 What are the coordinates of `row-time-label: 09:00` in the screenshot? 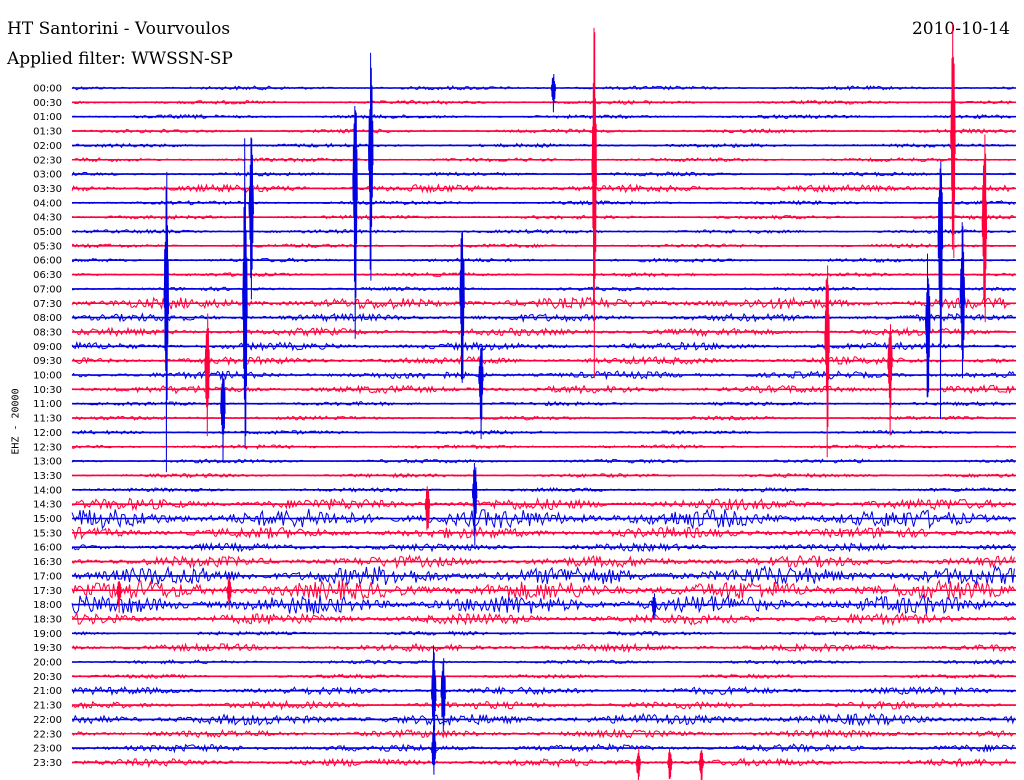 It's located at (47, 347).